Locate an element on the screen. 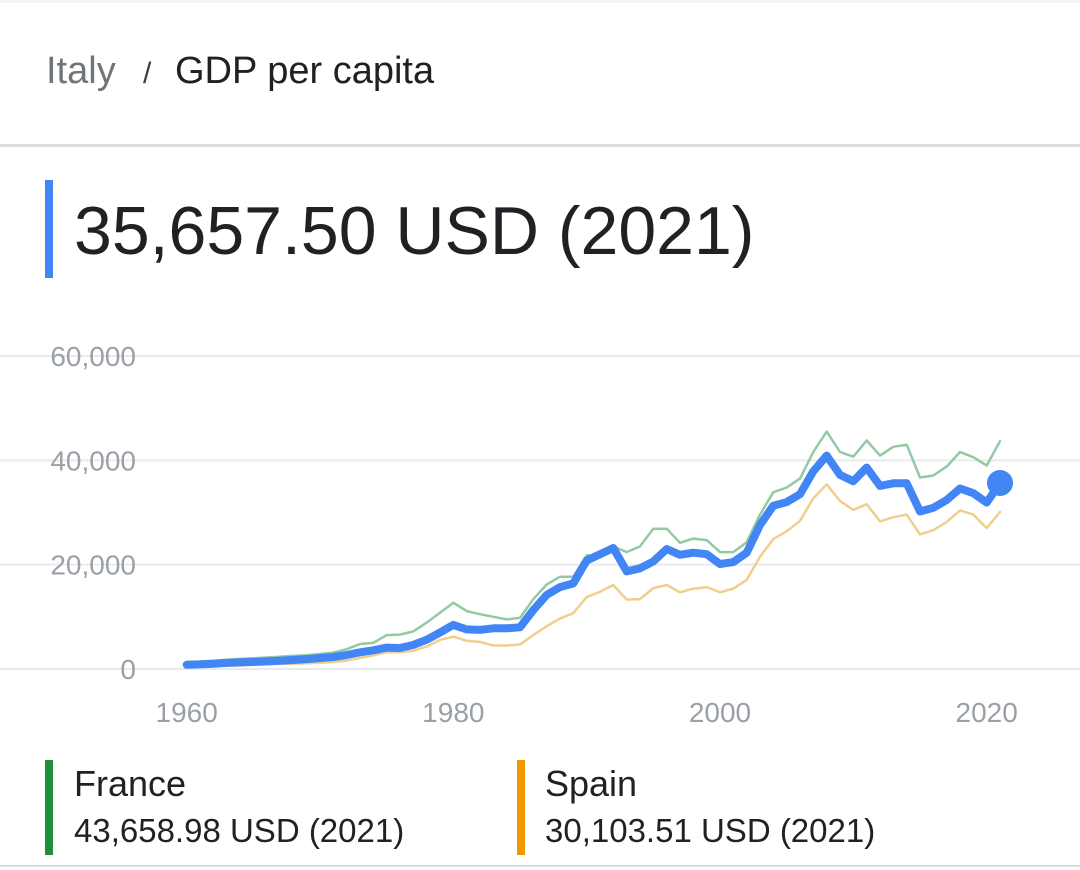  y-tick-label: 60,000 is located at coordinates (93, 356).